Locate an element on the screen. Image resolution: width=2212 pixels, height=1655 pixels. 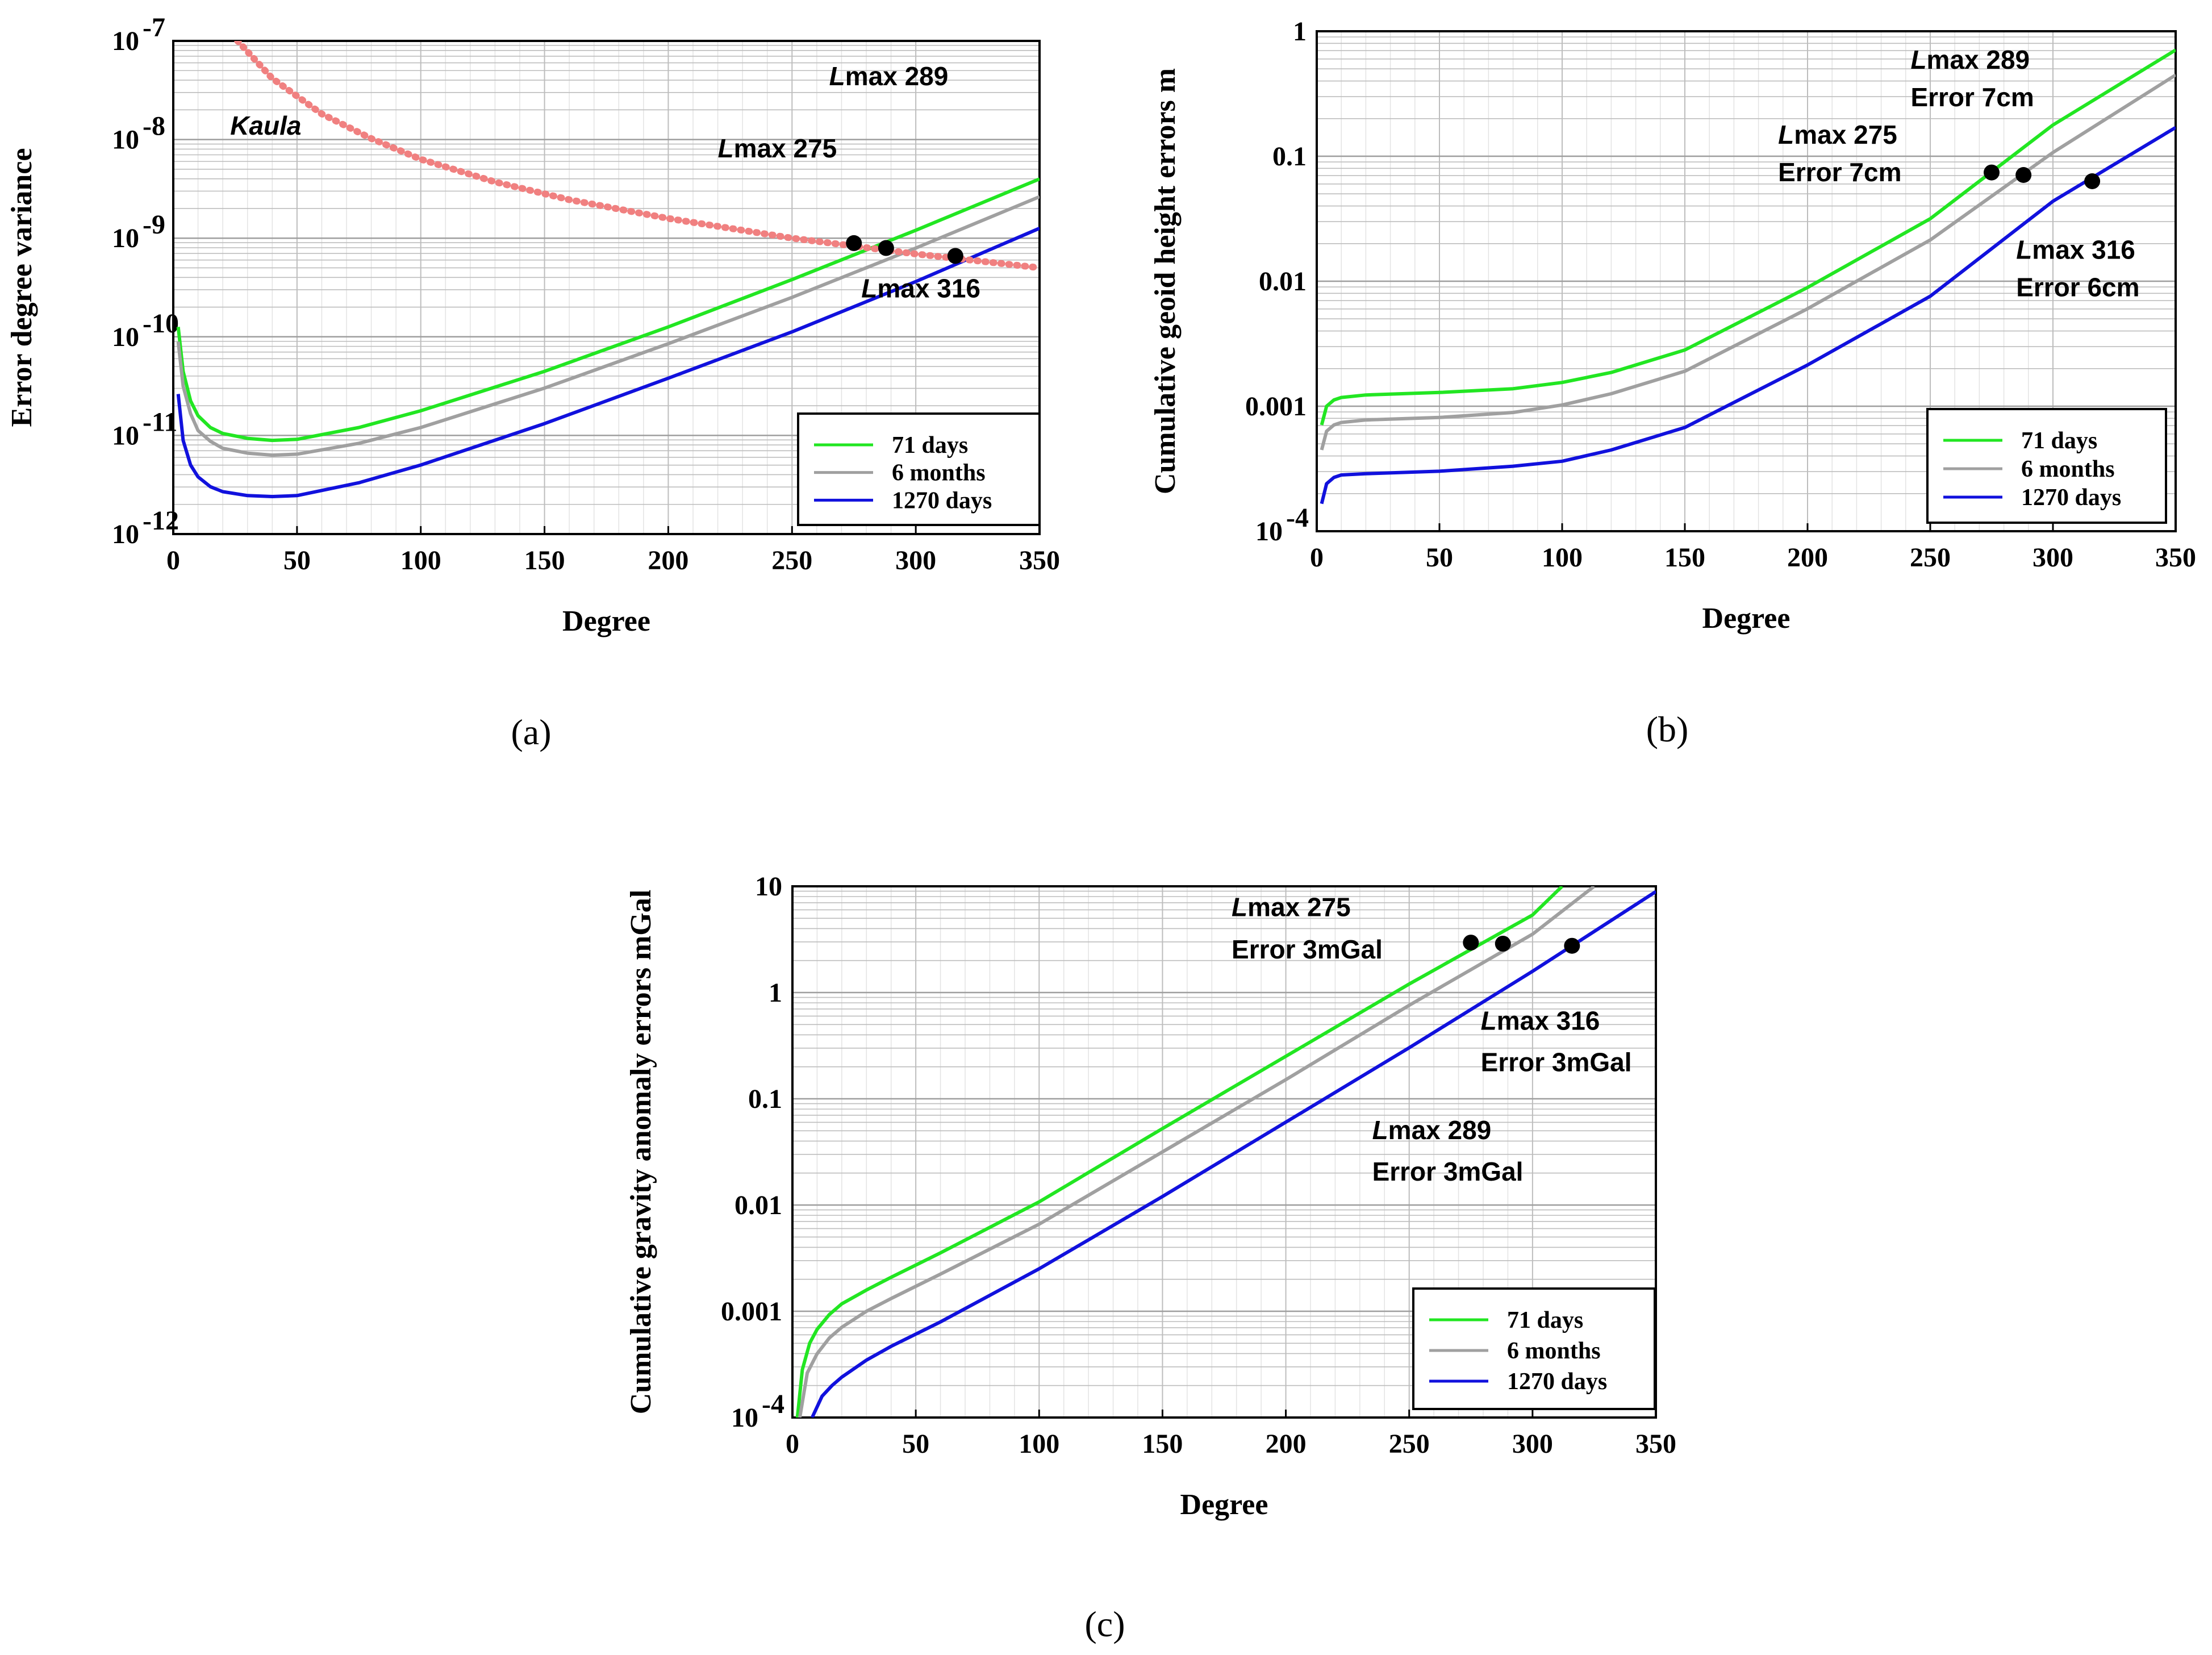
y-tick-exponent: -7 is located at coordinates (154, 27).